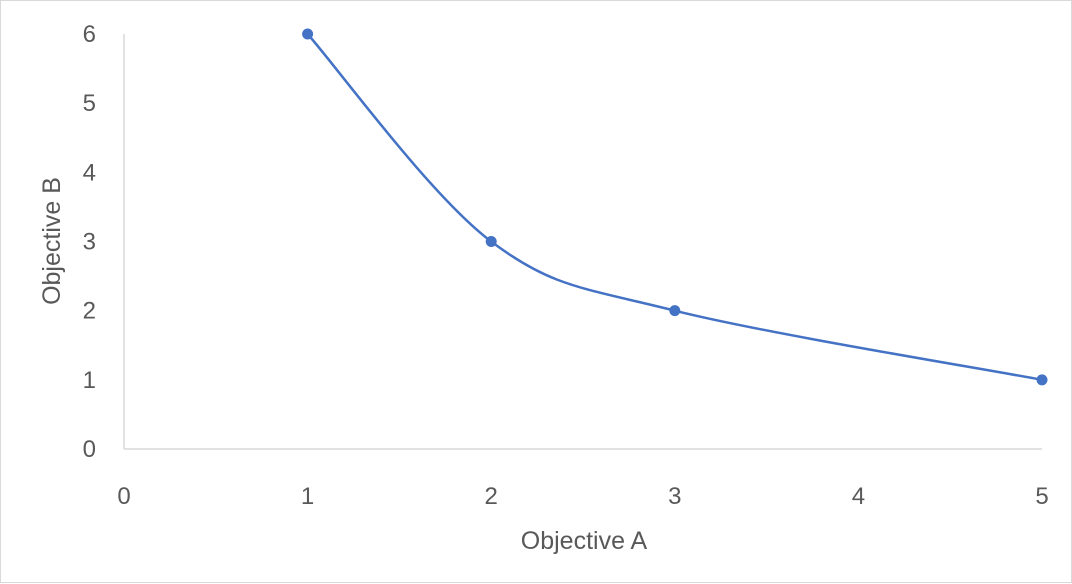 The height and width of the screenshot is (584, 1072). Describe the element at coordinates (1041, 496) in the screenshot. I see `x-tick-label: 5` at that location.